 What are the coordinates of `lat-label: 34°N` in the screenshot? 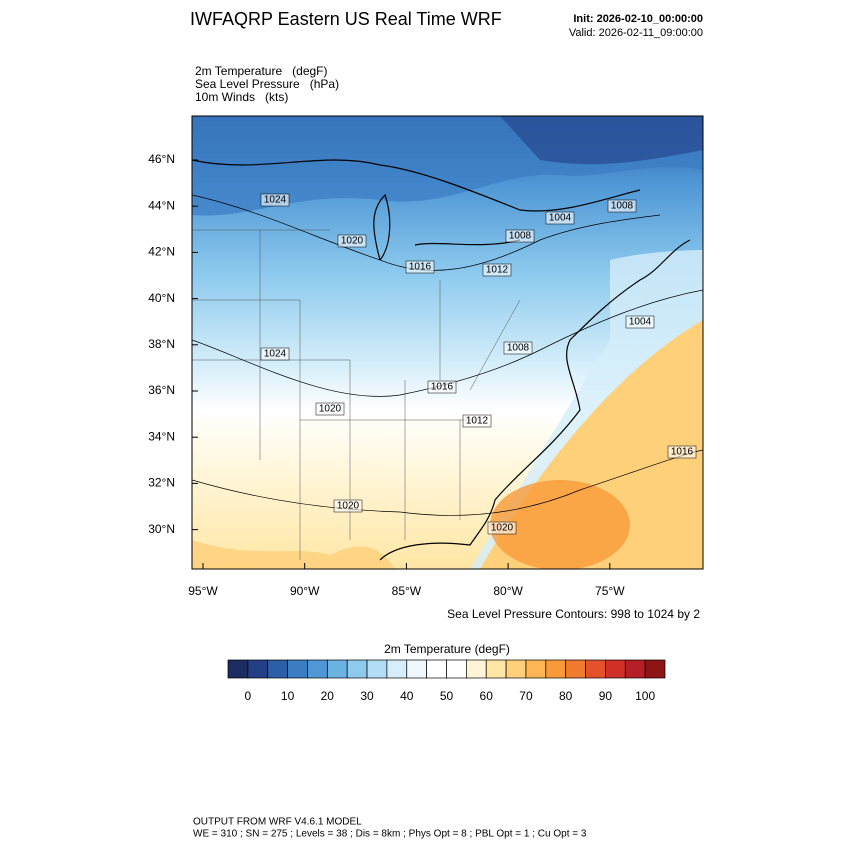 It's located at (161, 436).